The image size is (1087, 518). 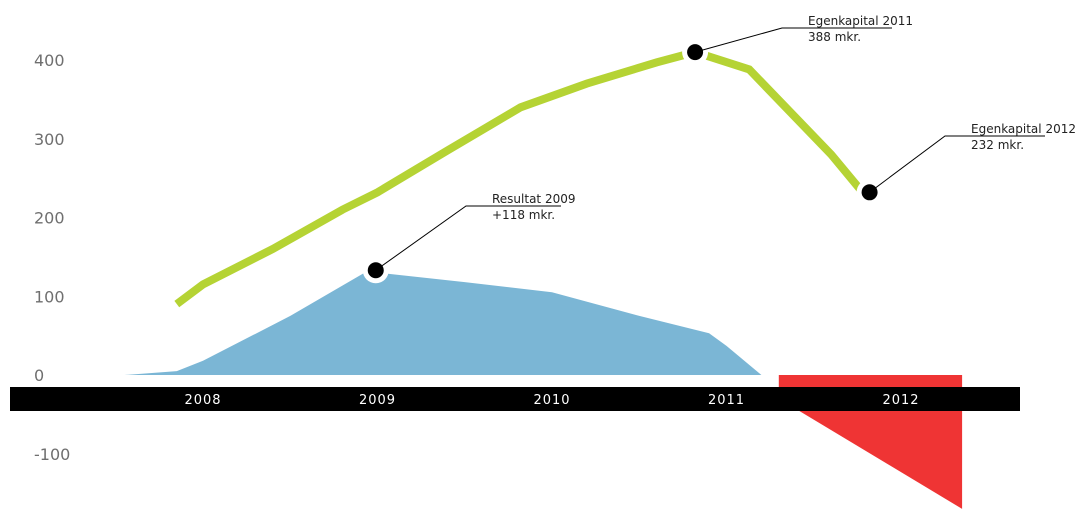 I want to click on annotation-value: +118 mkr., so click(x=523, y=215).